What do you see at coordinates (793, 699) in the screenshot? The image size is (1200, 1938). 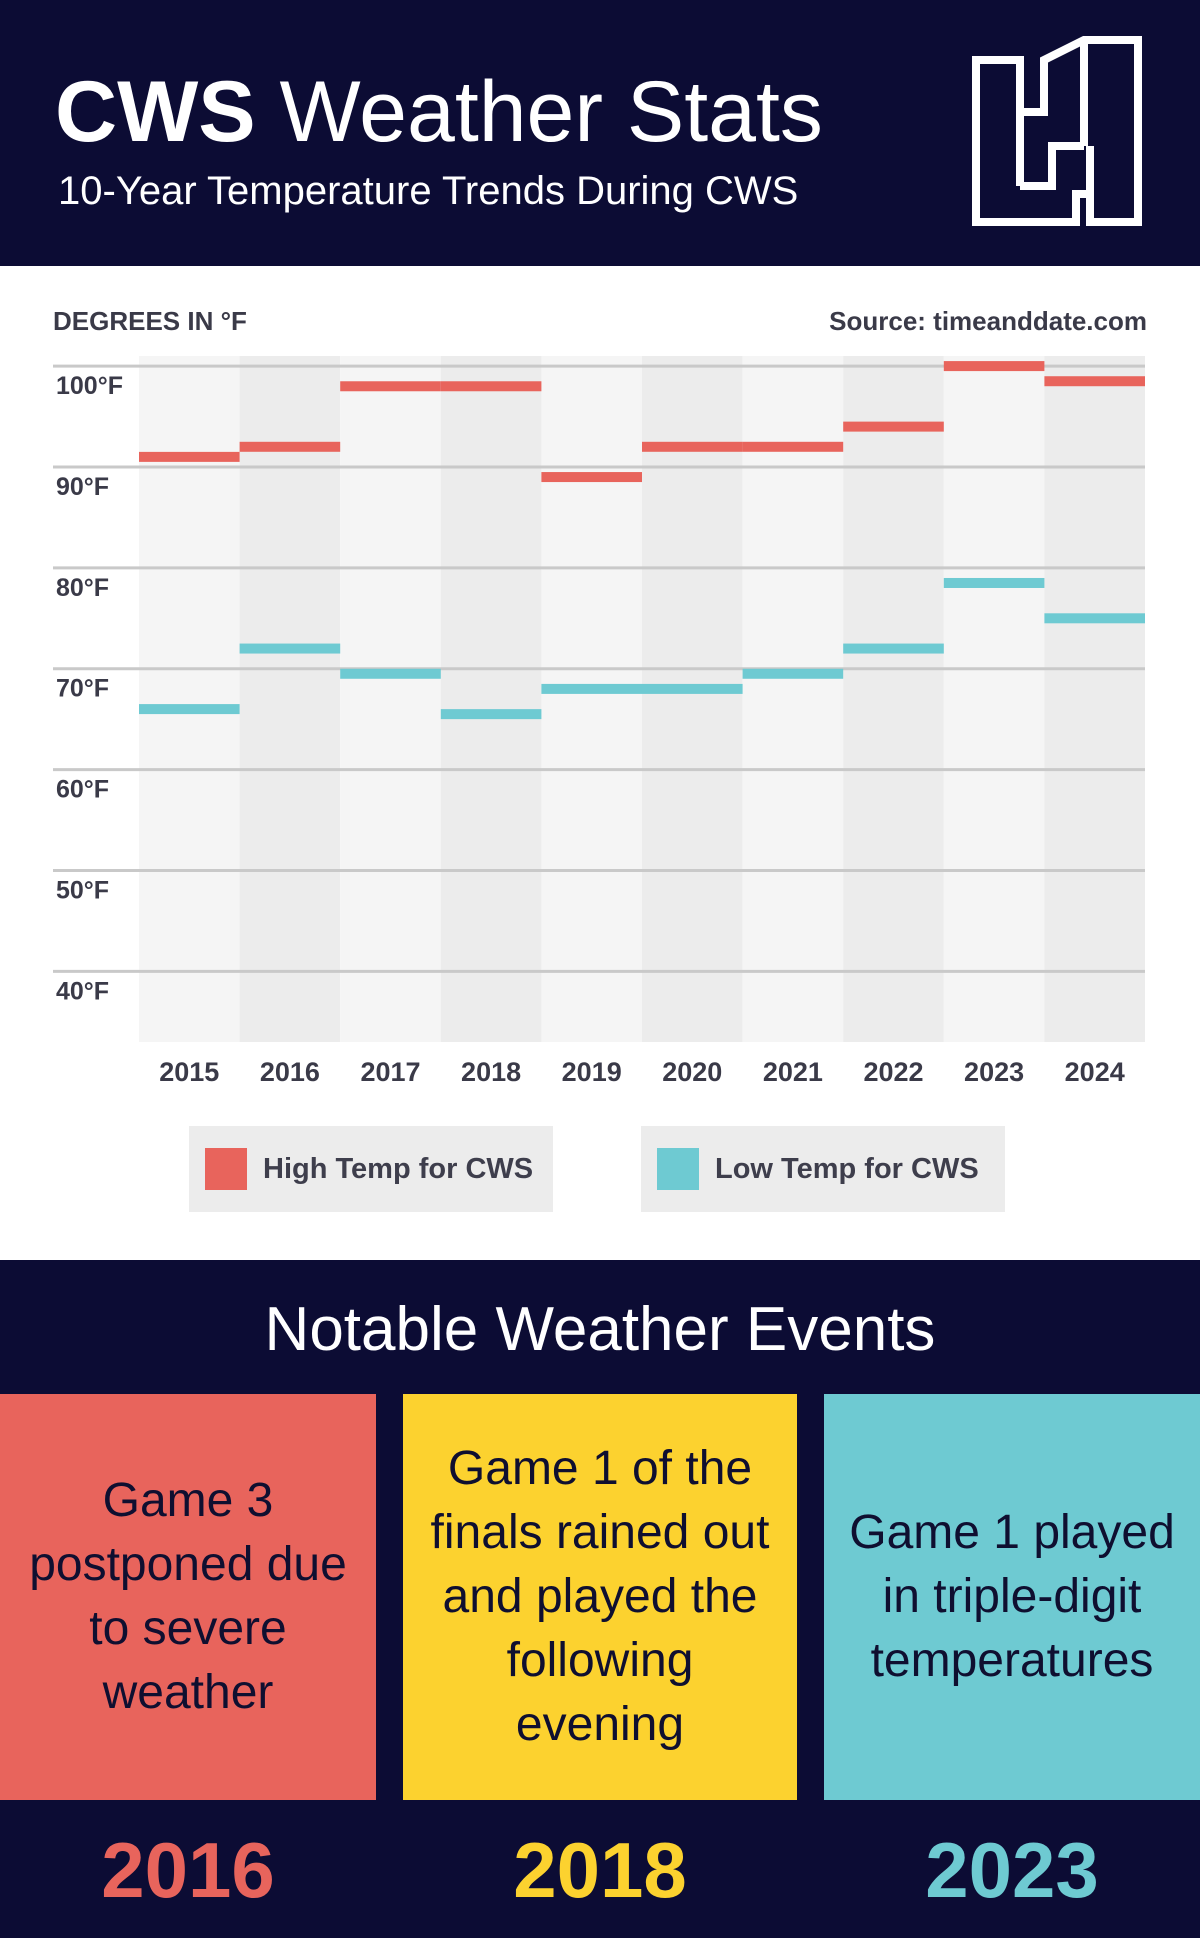 I see `column-bg-2021` at bounding box center [793, 699].